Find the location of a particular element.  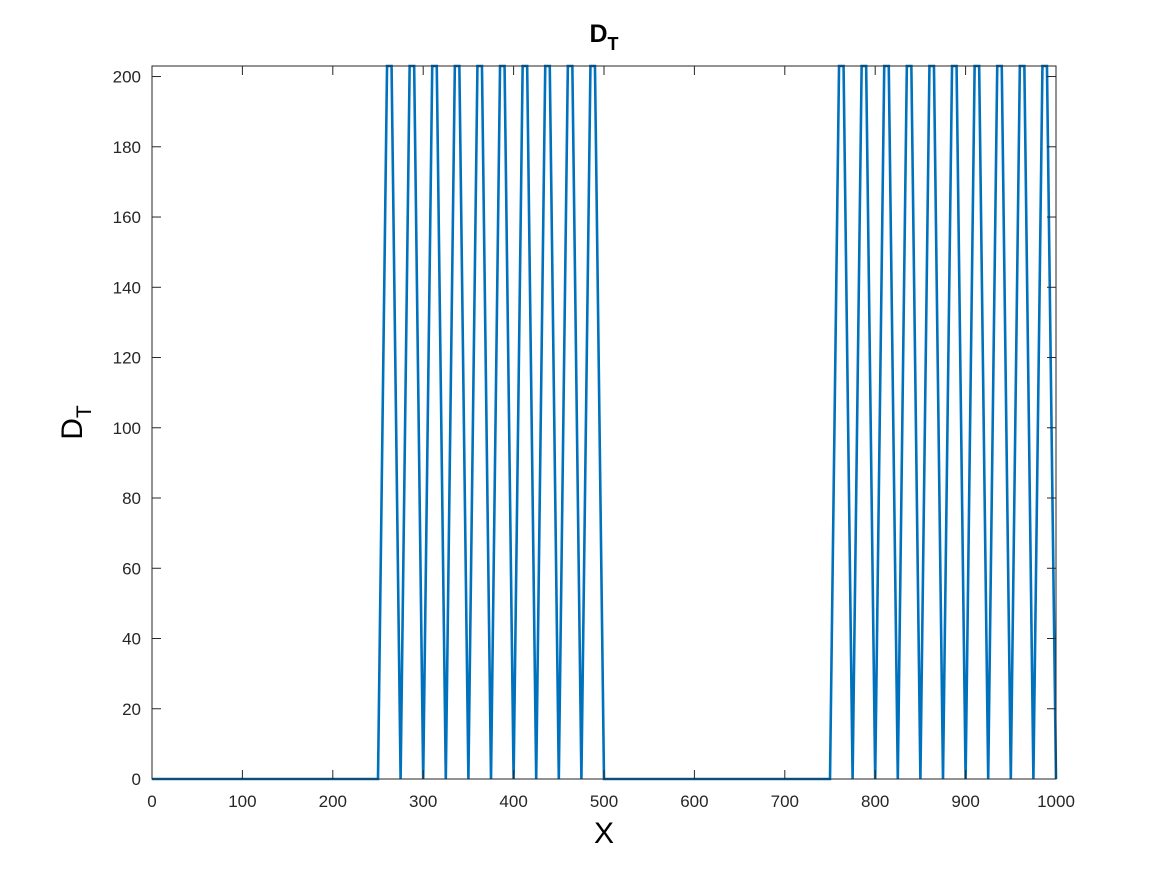

x-axis-label: X is located at coordinates (604, 833).